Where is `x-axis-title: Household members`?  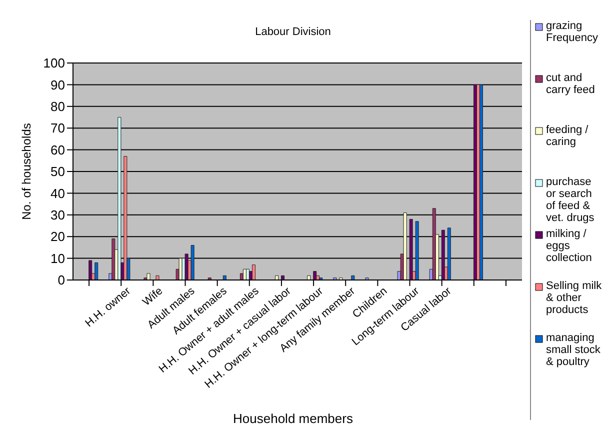 x-axis-title: Household members is located at coordinates (293, 418).